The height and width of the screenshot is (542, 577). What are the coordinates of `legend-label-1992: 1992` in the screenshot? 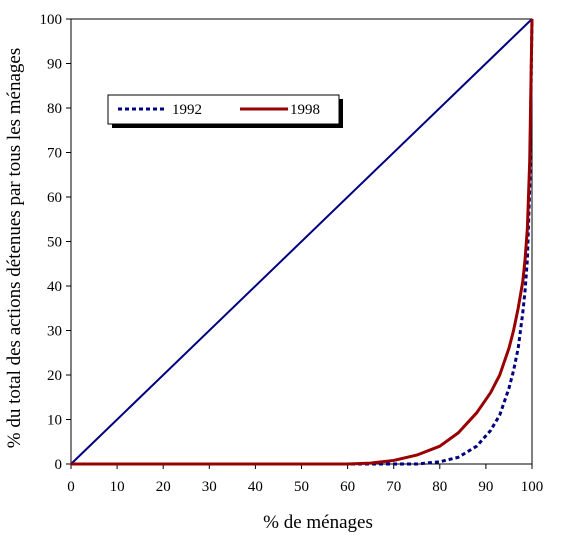 It's located at (187, 110).